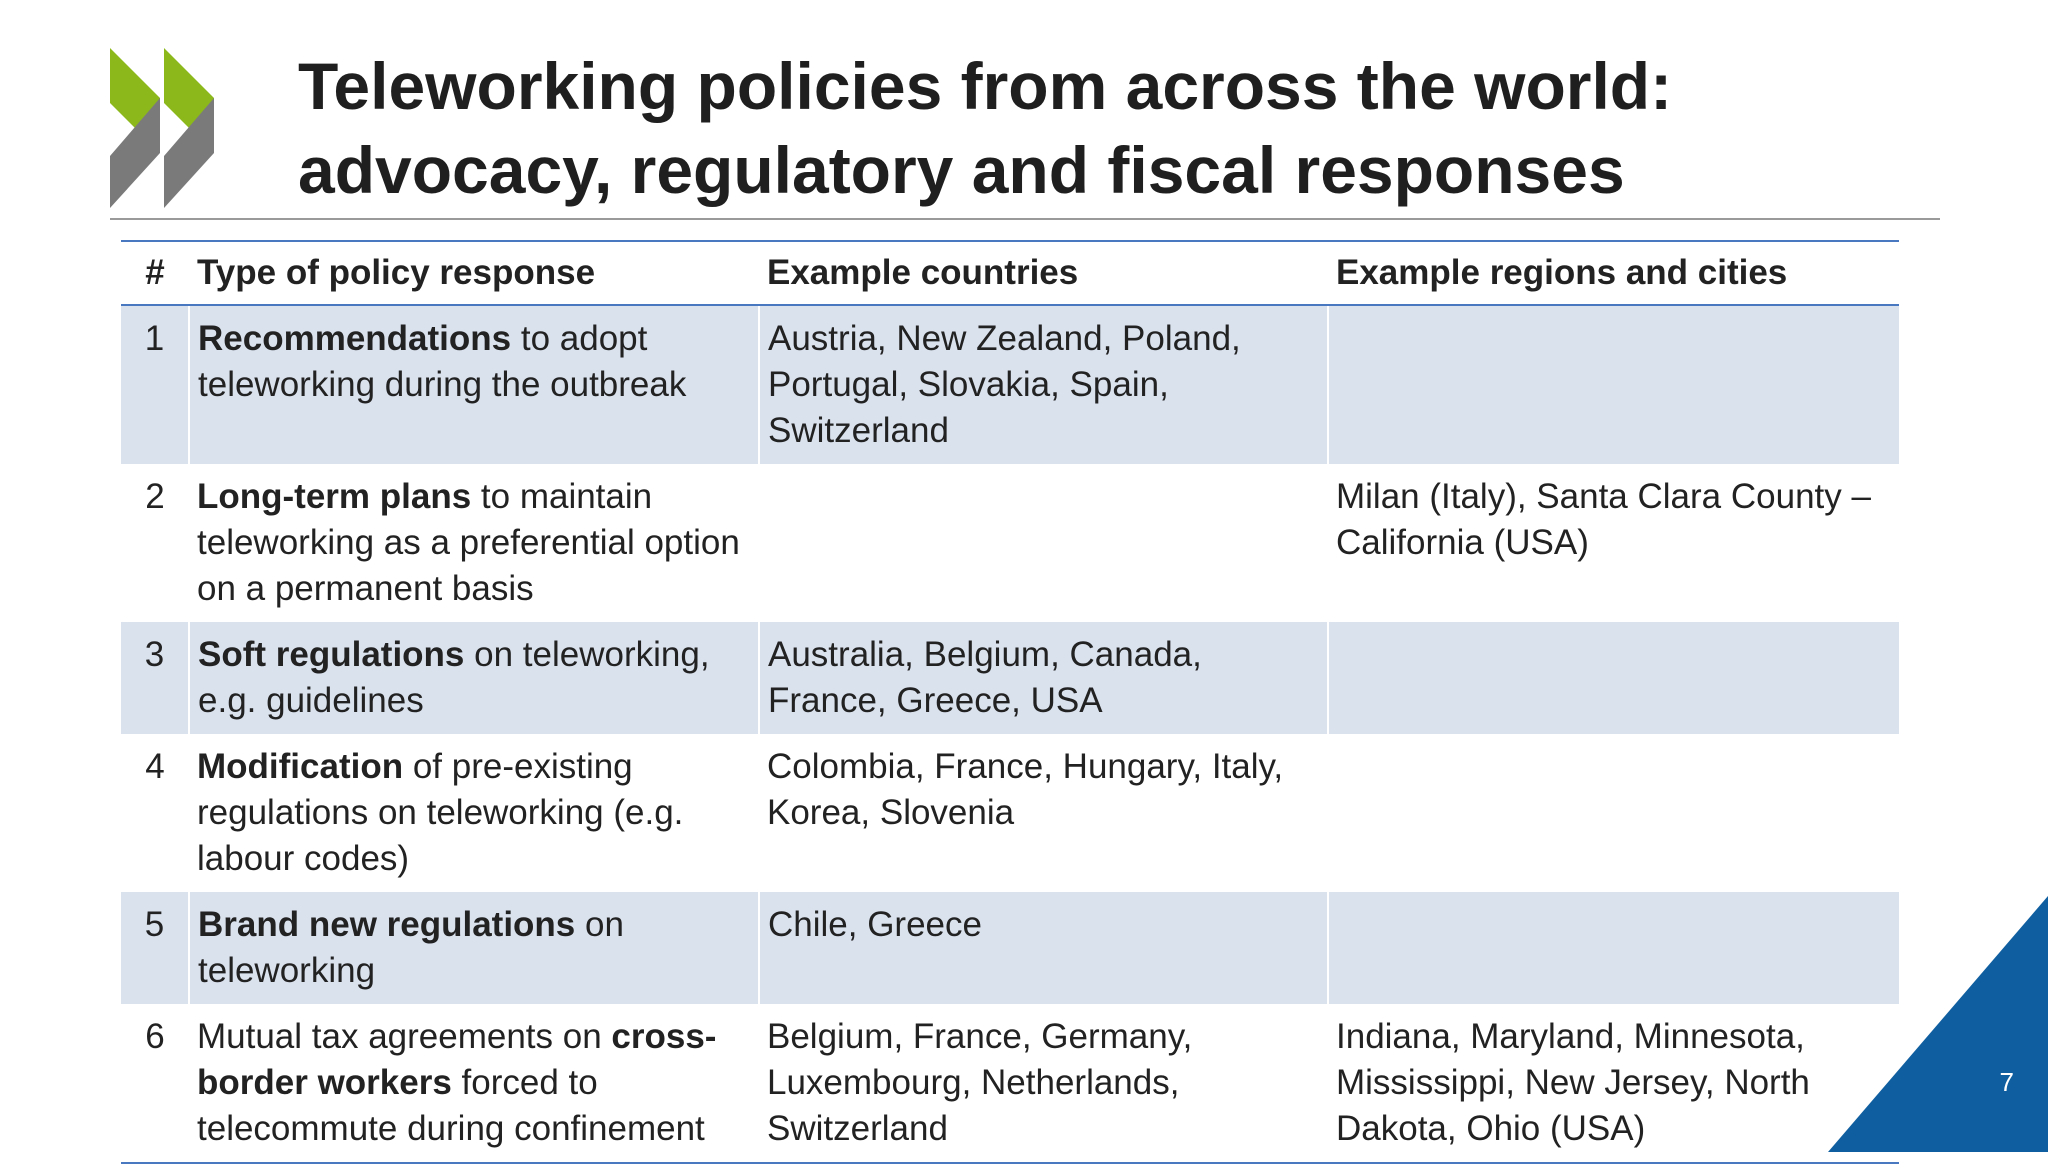  Describe the element at coordinates (454, 677) in the screenshot. I see `policy-text: on teleworking, e.g. guidelines` at that location.